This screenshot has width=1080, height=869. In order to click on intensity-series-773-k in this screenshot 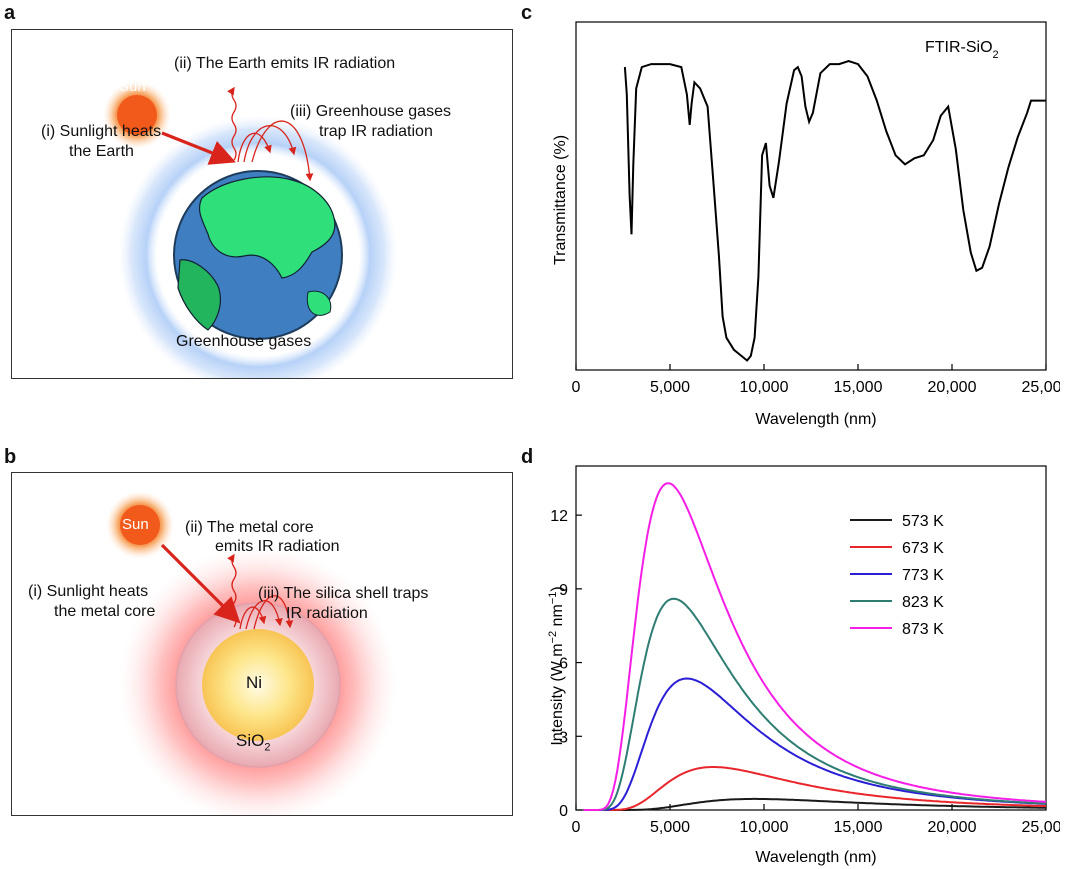, I will do `click(815, 744)`.